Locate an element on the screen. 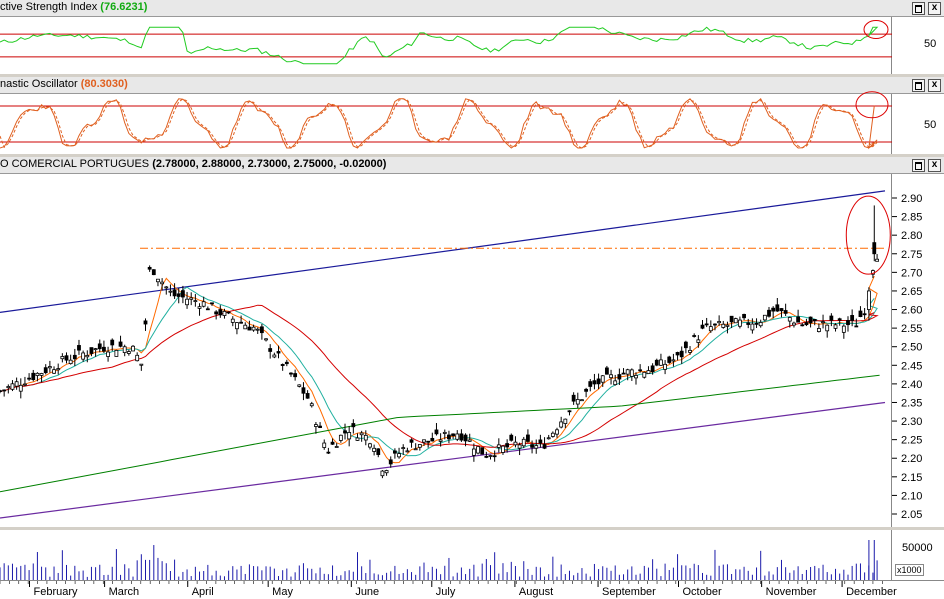  month-label: May is located at coordinates (282, 592).